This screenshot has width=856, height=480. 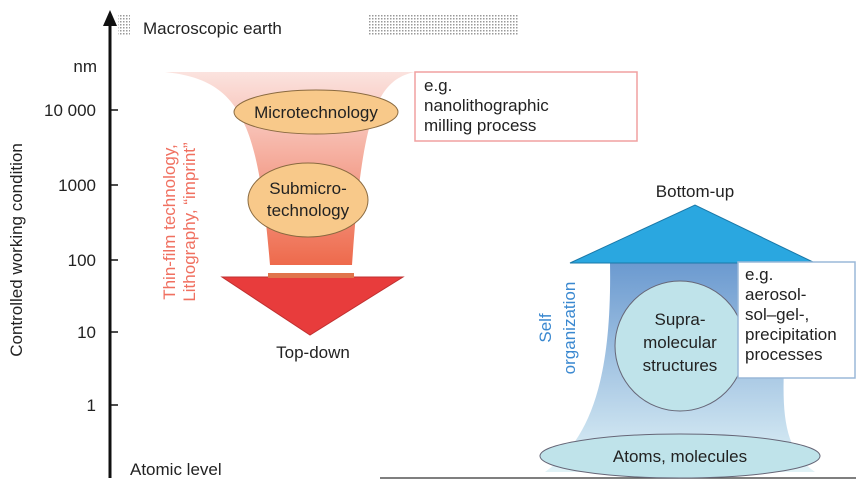 What do you see at coordinates (480, 125) in the screenshot?
I see `text-line: milling process` at bounding box center [480, 125].